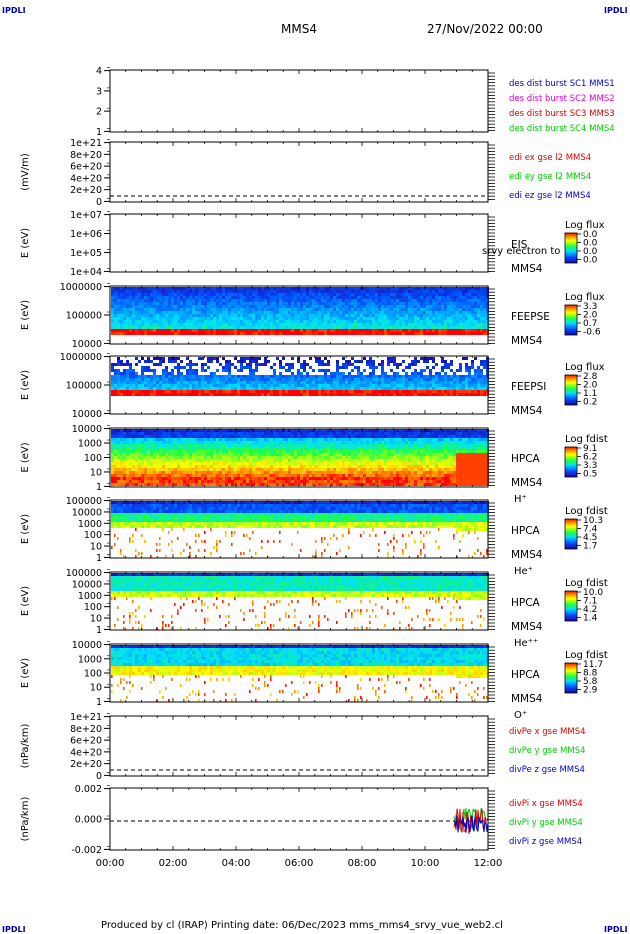 The image size is (630, 934). Describe the element at coordinates (342, 528) in the screenshot. I see `panel-hpca_he` at that location.